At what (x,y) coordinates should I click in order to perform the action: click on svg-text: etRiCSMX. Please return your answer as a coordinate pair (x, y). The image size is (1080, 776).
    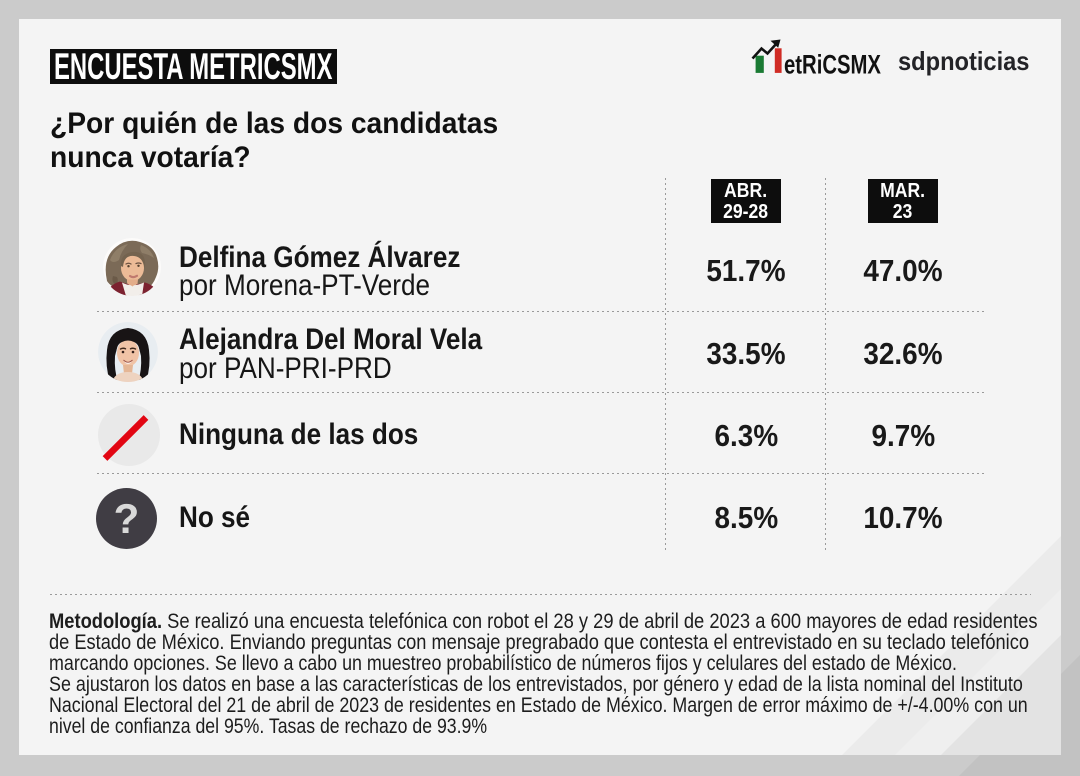
    Looking at the image, I should click on (832, 65).